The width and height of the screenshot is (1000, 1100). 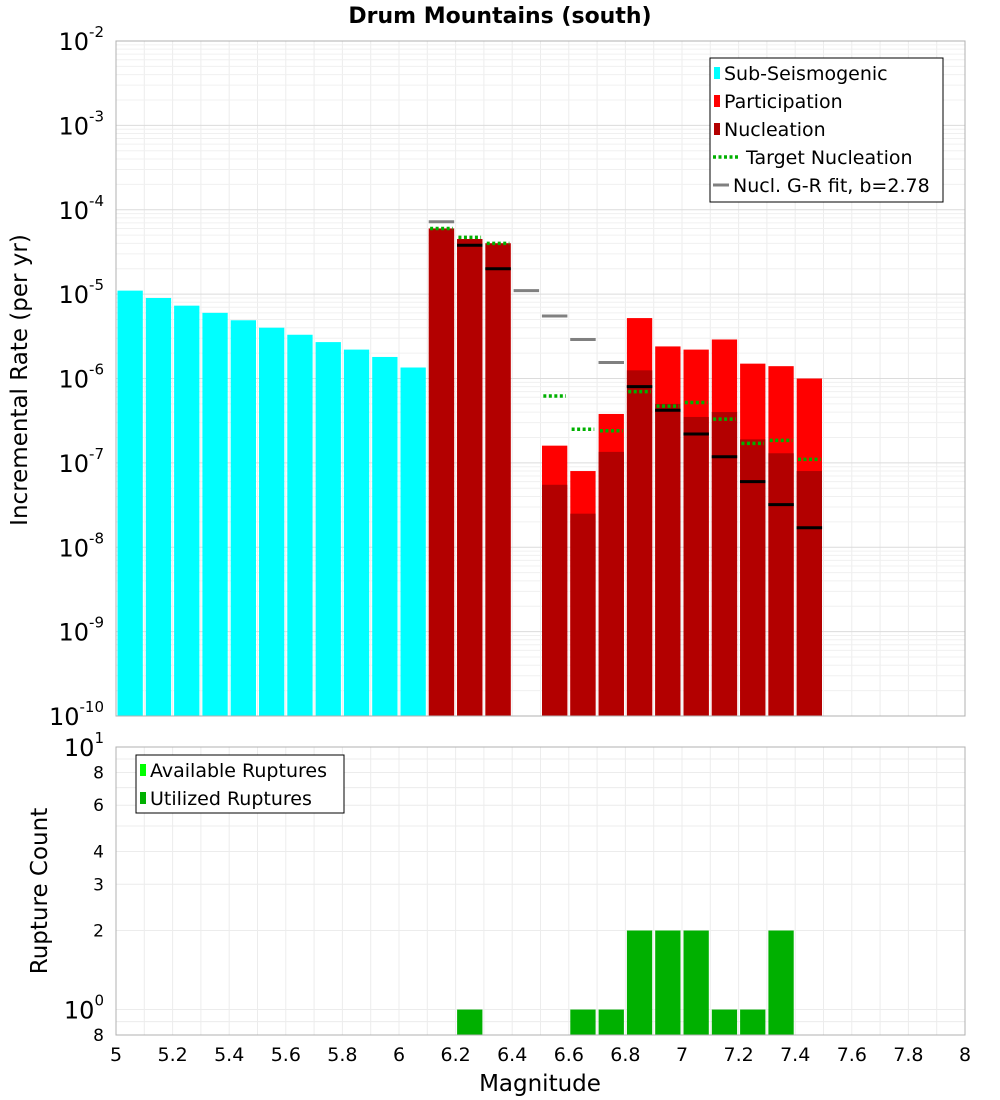 What do you see at coordinates (98, 885) in the screenshot?
I see `bottom-y-tick-label: 3` at bounding box center [98, 885].